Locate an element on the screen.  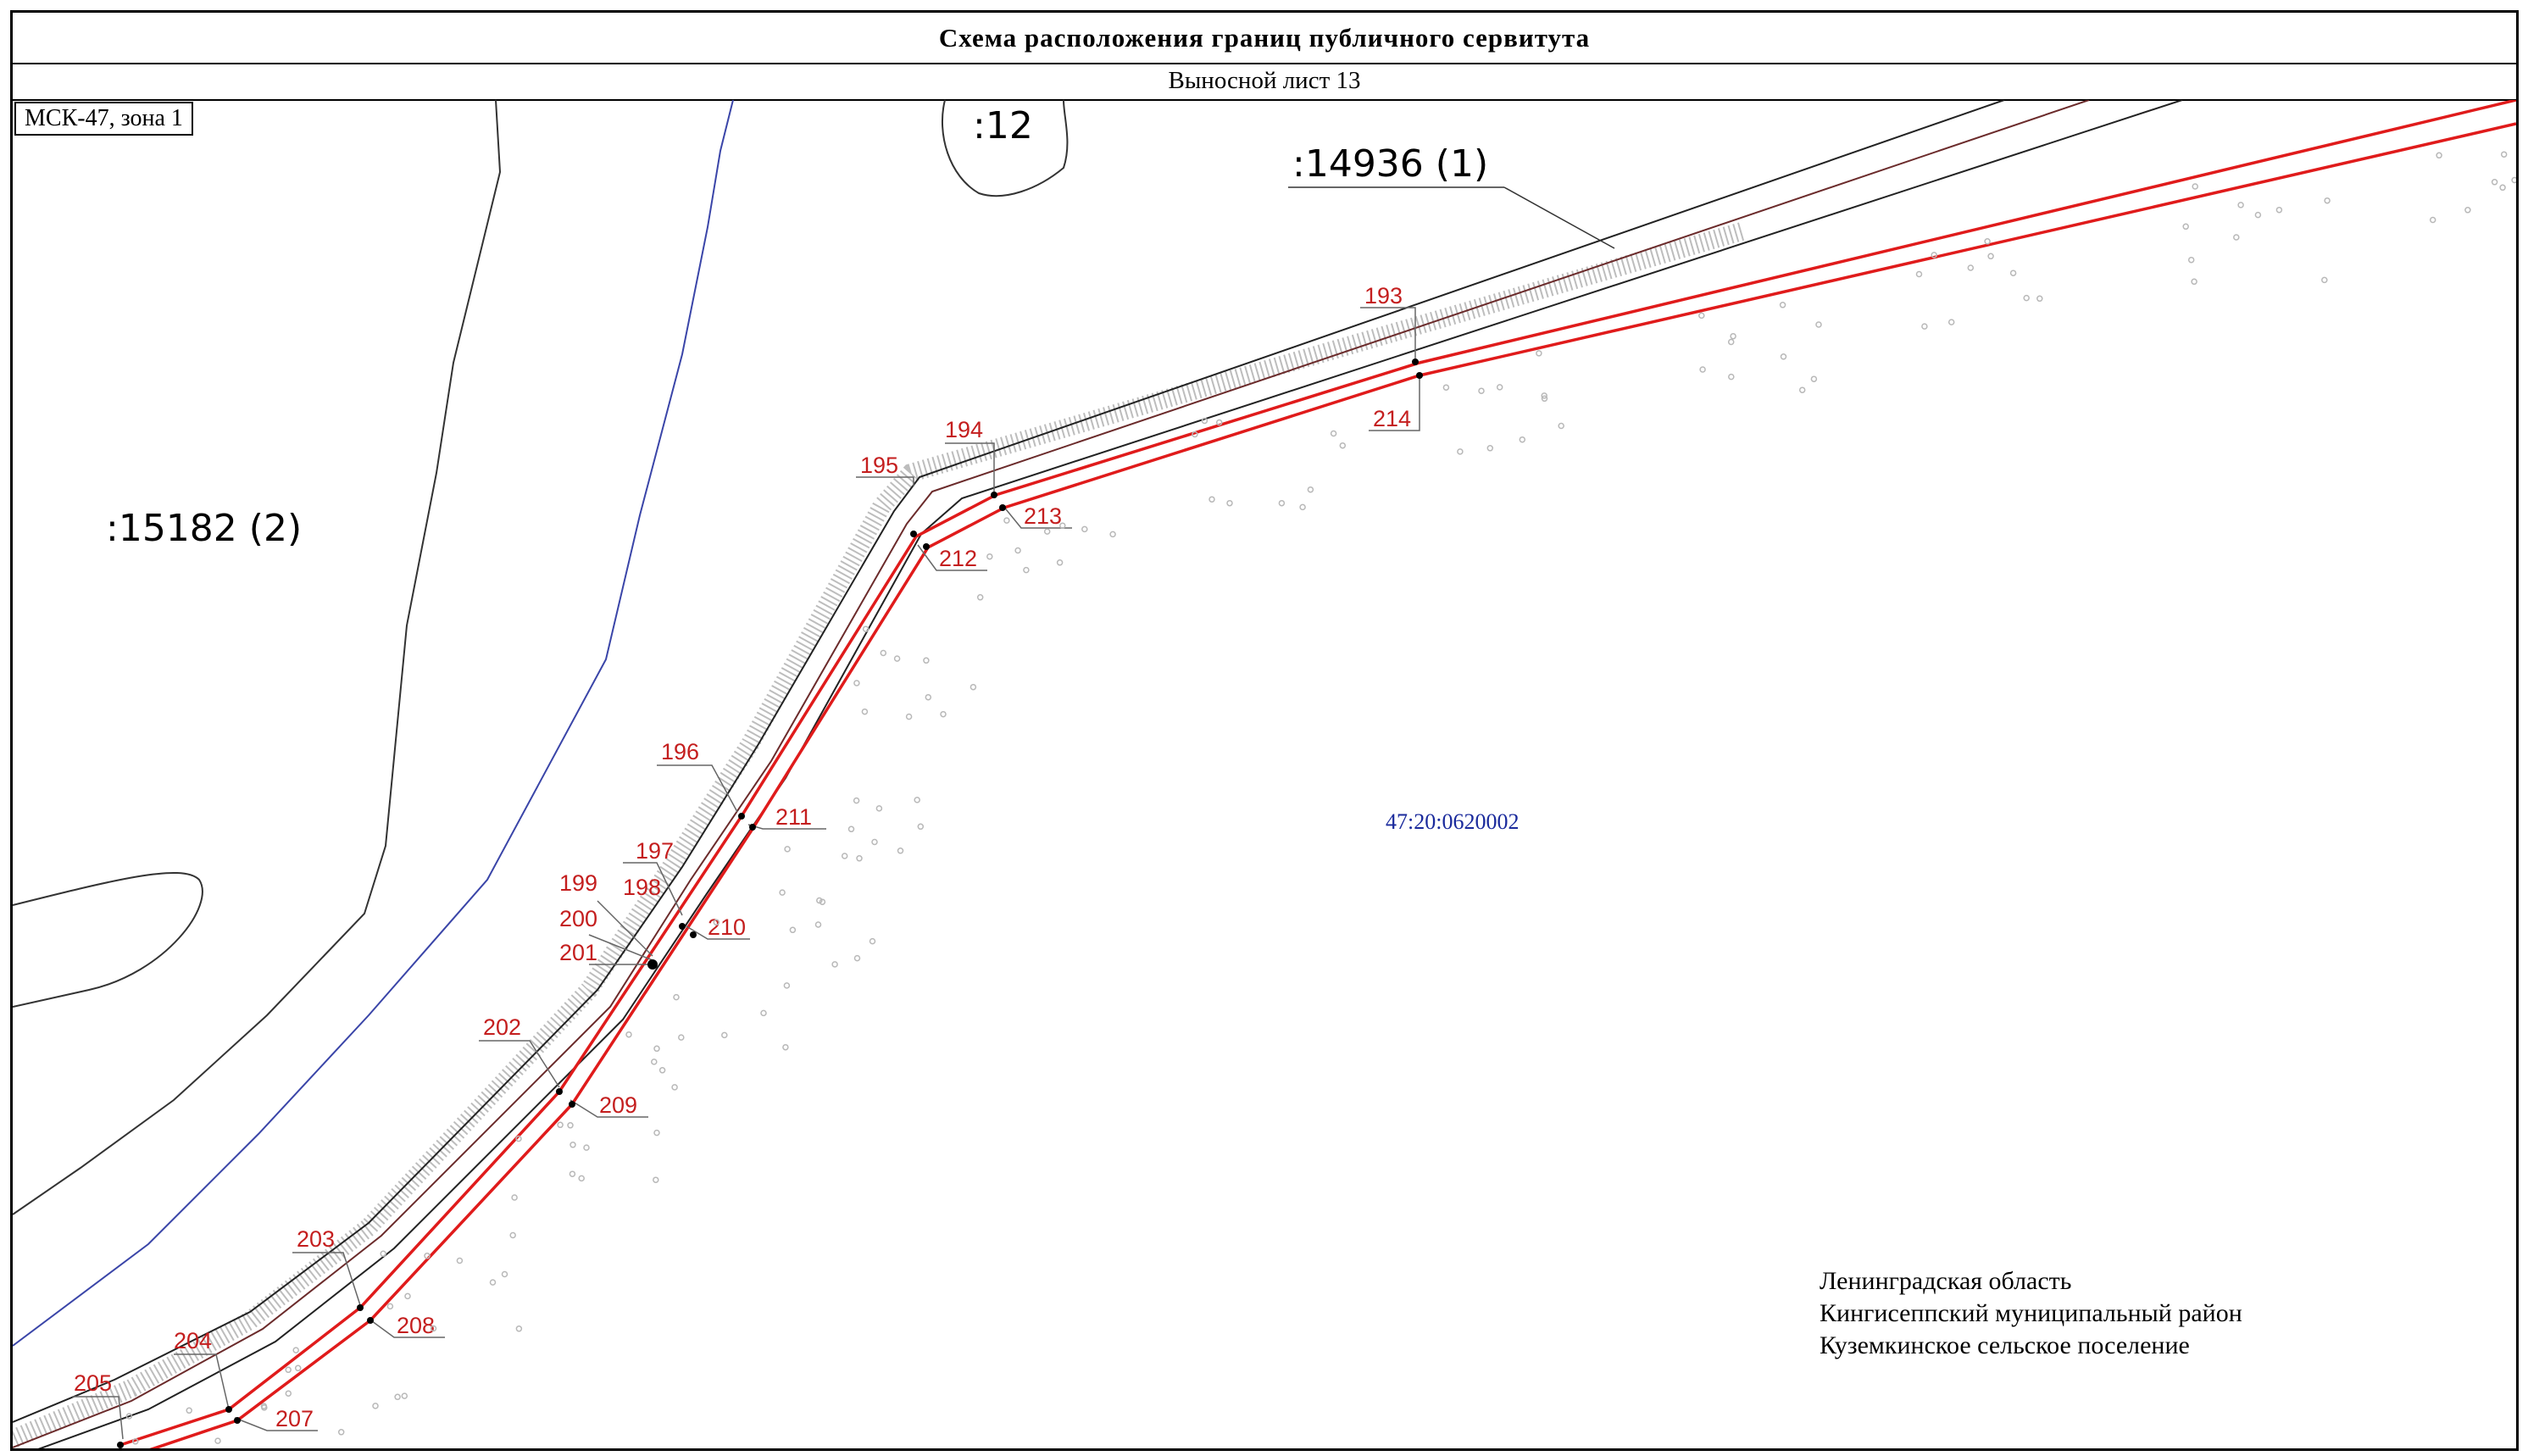
parcel-label-14936: :14936 (1) is located at coordinates (1390, 164).